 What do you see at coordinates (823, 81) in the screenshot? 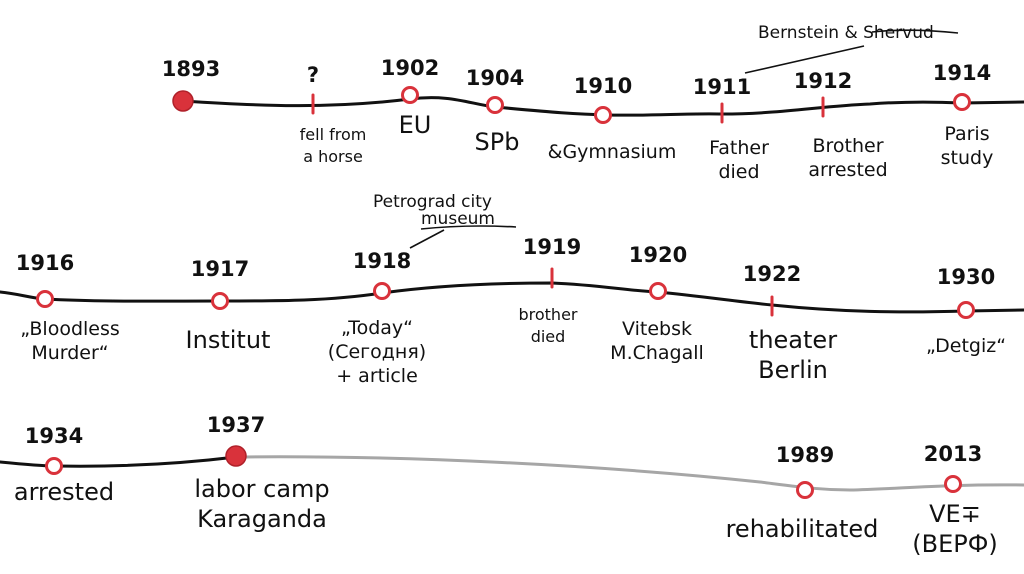
I see `event-year: 1912` at bounding box center [823, 81].